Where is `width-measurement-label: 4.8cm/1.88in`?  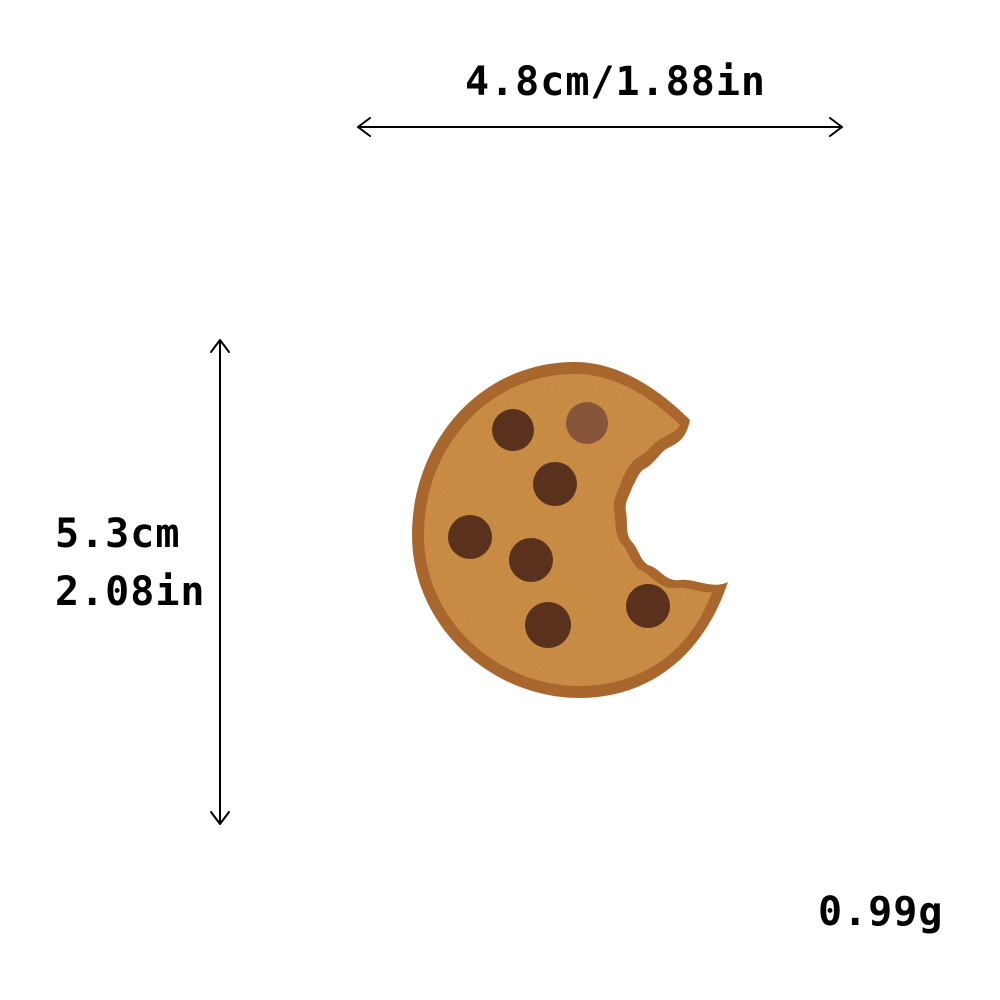 width-measurement-label: 4.8cm/1.88in is located at coordinates (615, 82).